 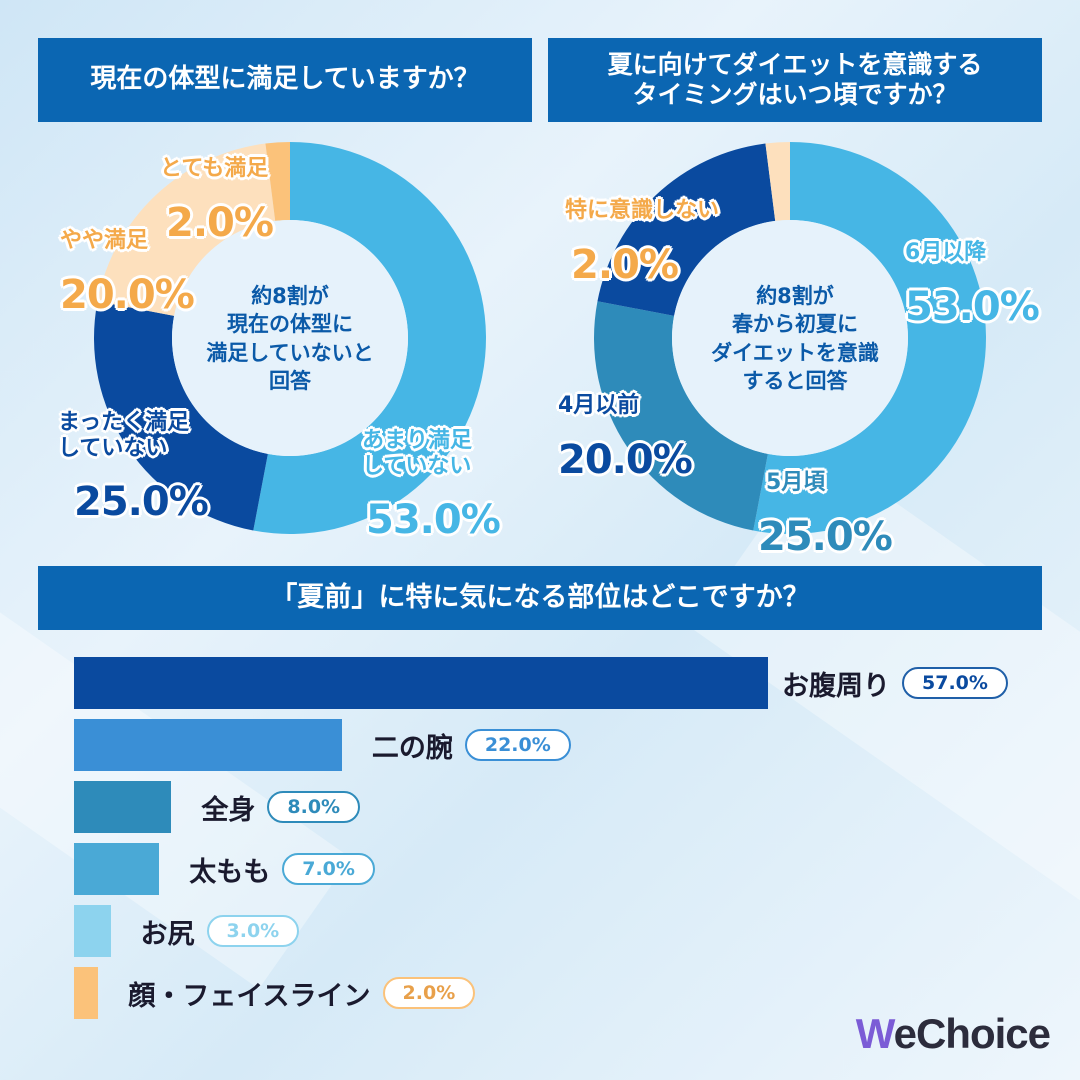 What do you see at coordinates (433, 520) in the screenshot?
I see `donut1-label-value-0: 53.0%` at bounding box center [433, 520].